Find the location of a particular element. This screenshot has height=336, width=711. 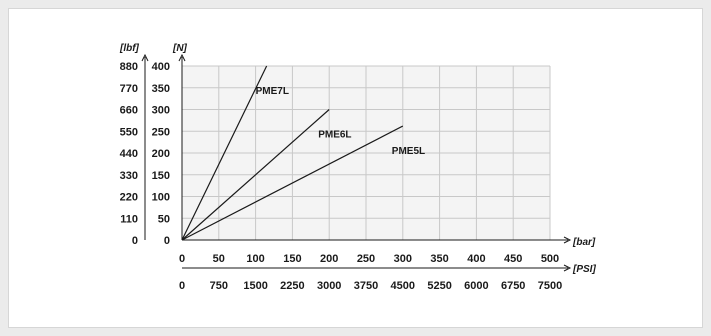

y-tick-label: 350 is located at coordinates (161, 89).